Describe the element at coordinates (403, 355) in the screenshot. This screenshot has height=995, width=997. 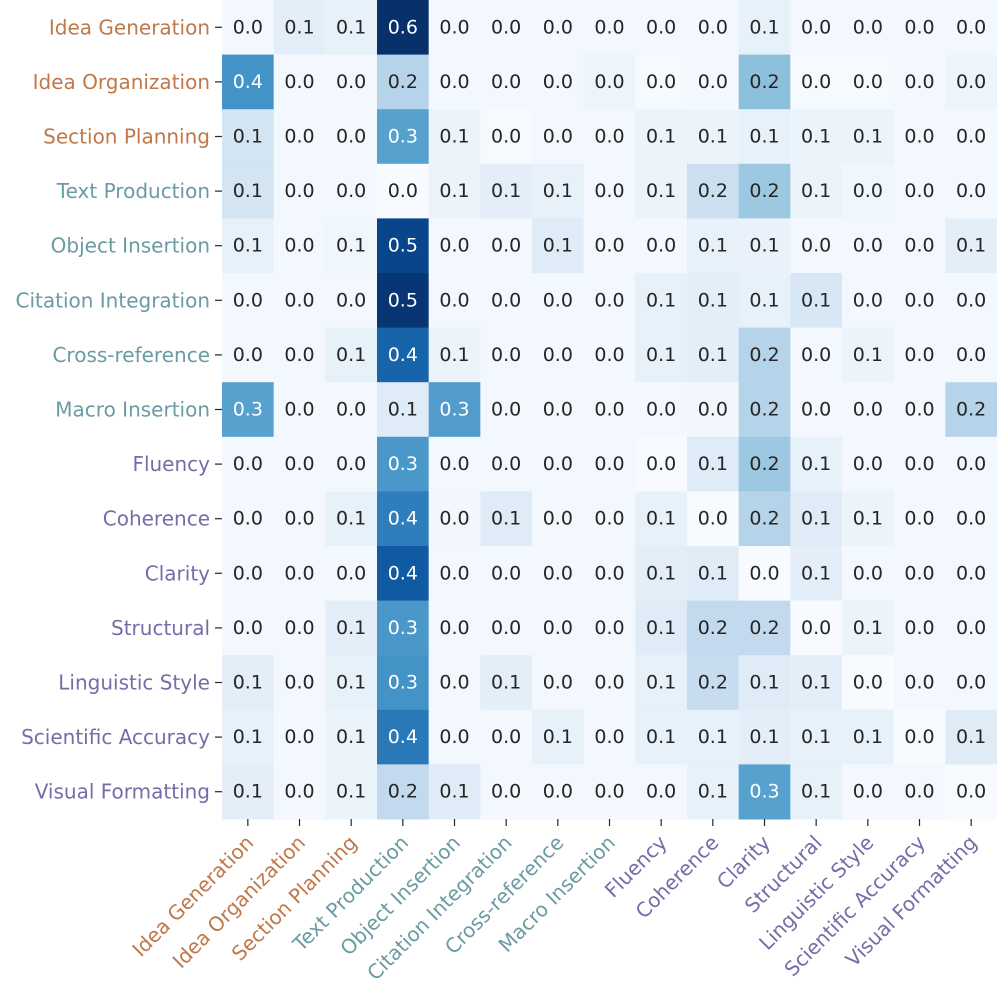
I see `heatmap-cell-value: 0.4` at that location.